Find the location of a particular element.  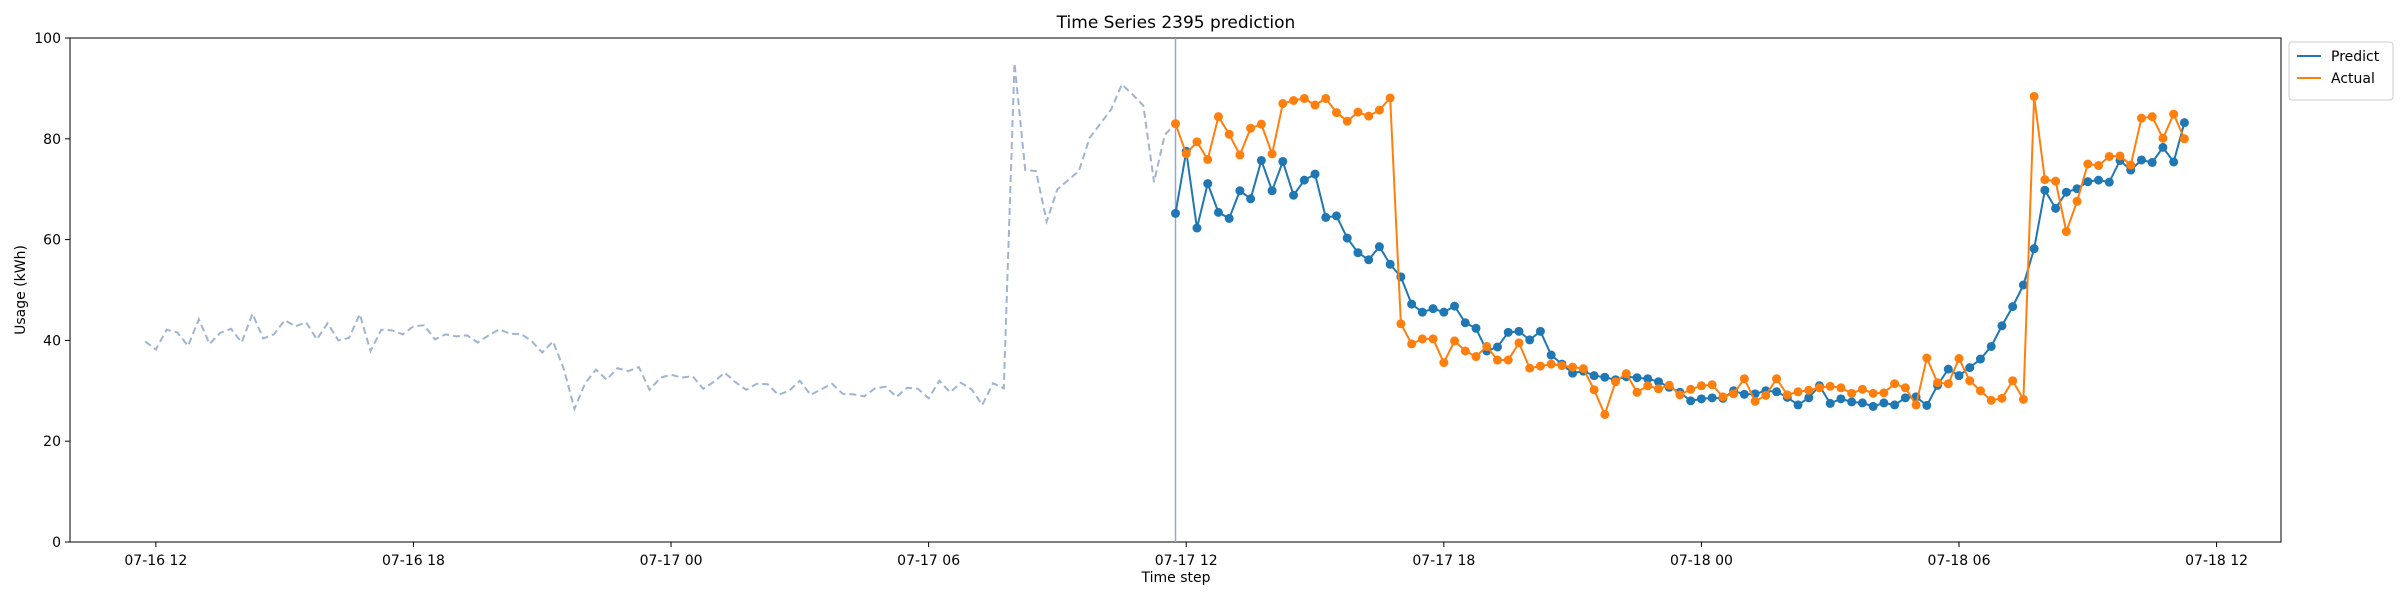

legend-label-predict: Predict is located at coordinates (2355, 57).